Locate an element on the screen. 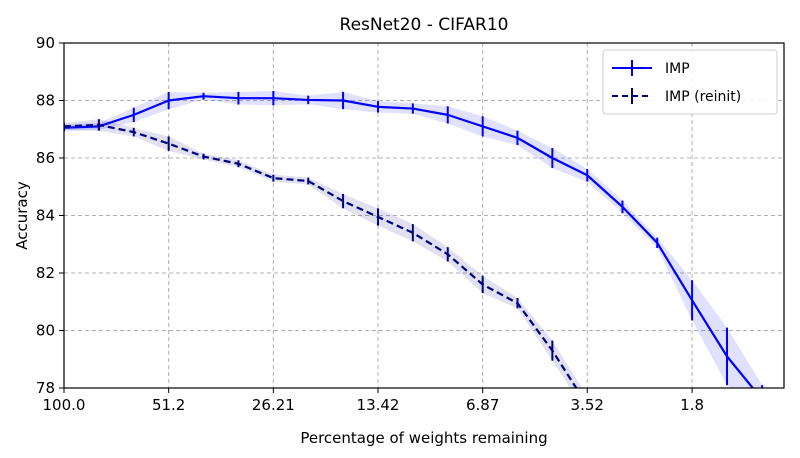 This screenshot has height=458, width=800. legend-box is located at coordinates (690, 82).